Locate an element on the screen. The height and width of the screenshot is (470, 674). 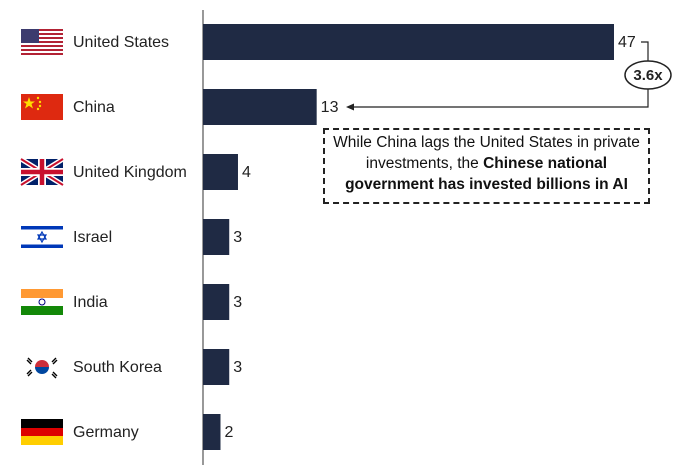
ratio-label: 3.6x is located at coordinates (648, 75).